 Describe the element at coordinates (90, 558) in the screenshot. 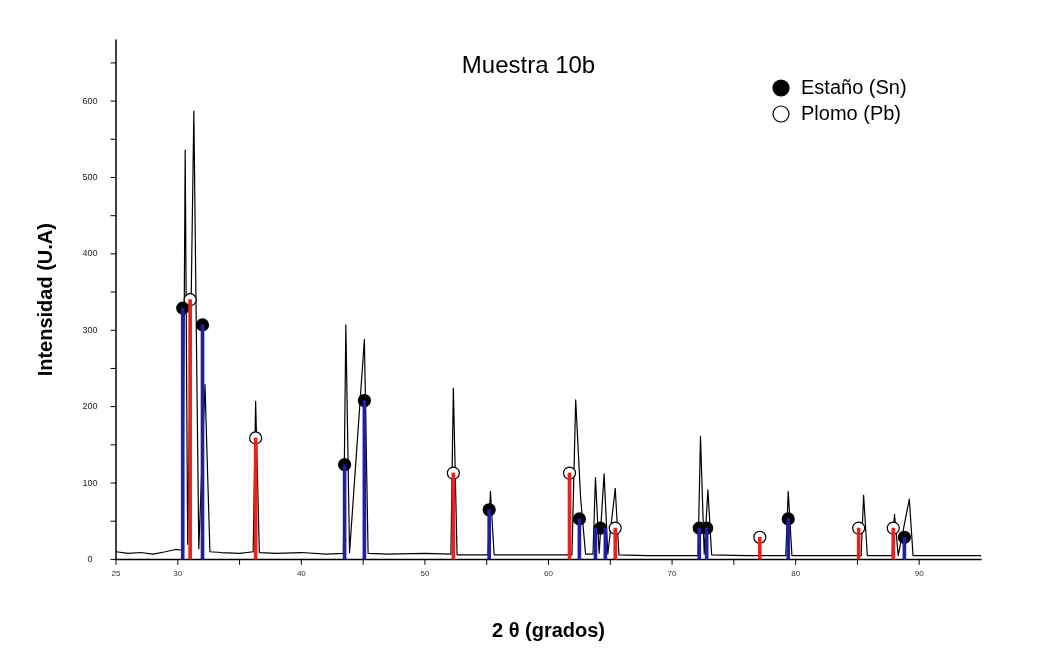

I see `y-tick-label: 0` at that location.